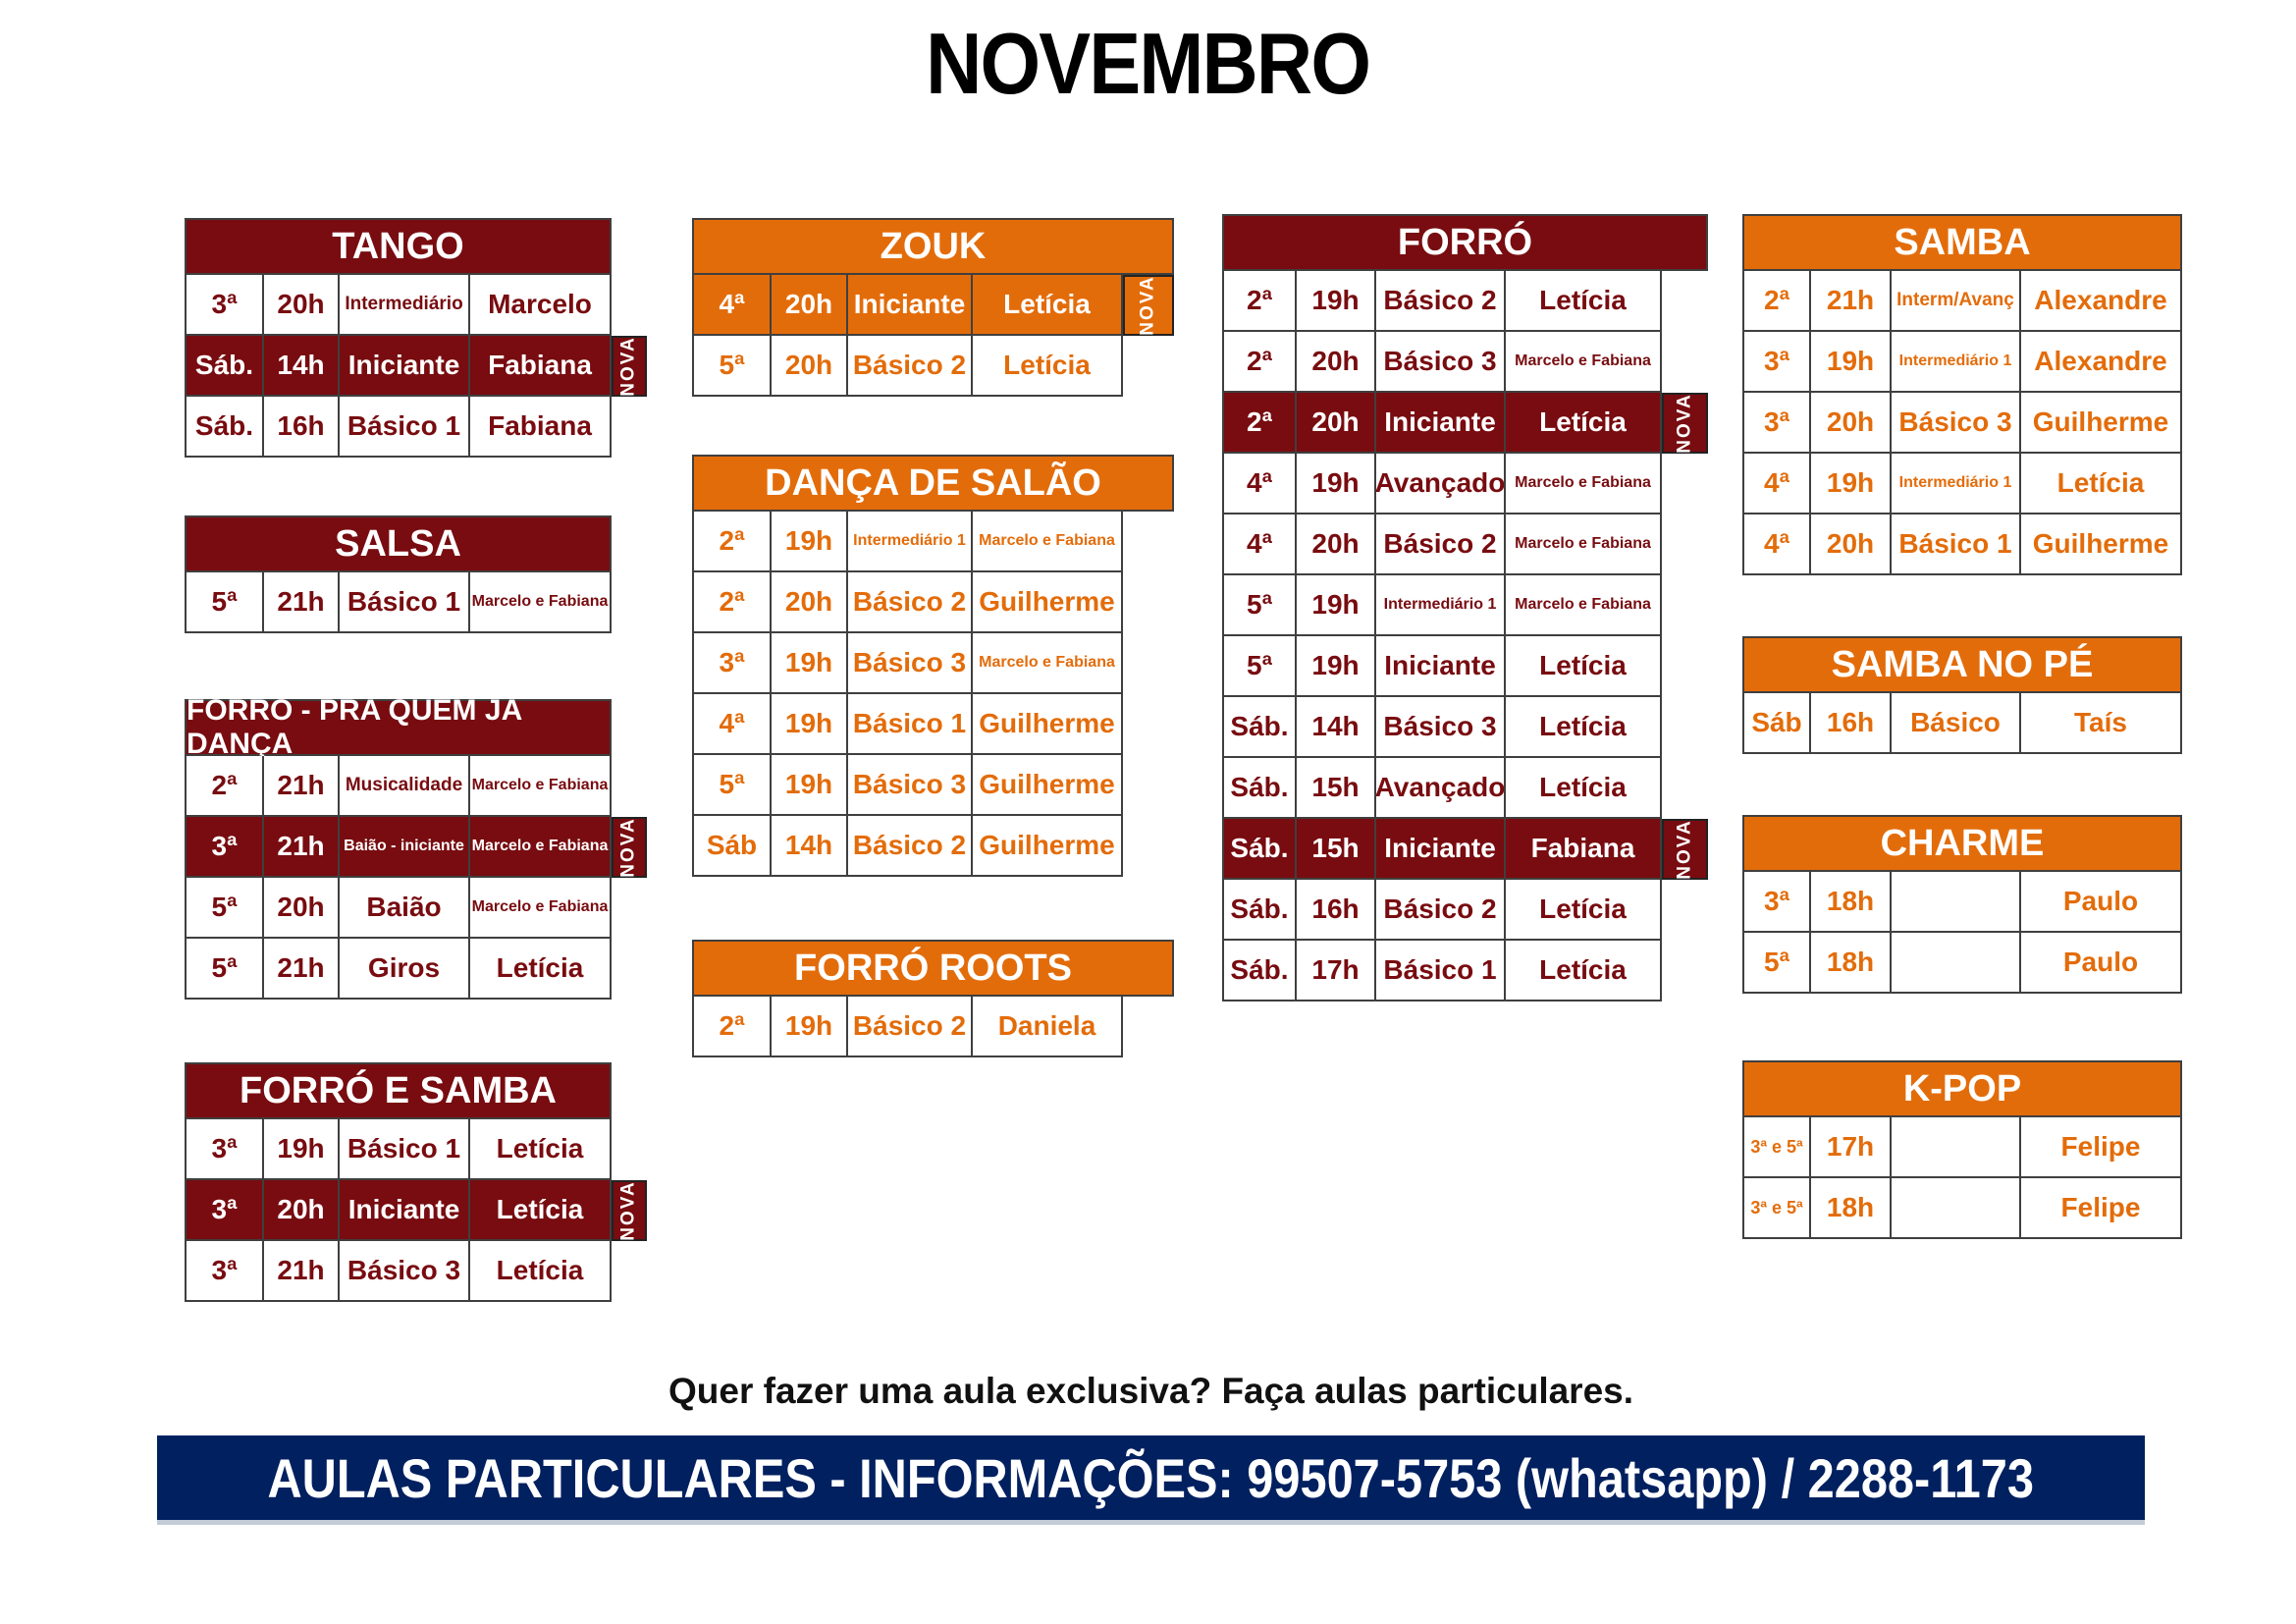 Image resolution: width=2296 pixels, height=1624 pixels. I want to click on table-forro-roots-body: 2ª 19h Básico 2 Daniela, so click(908, 1027).